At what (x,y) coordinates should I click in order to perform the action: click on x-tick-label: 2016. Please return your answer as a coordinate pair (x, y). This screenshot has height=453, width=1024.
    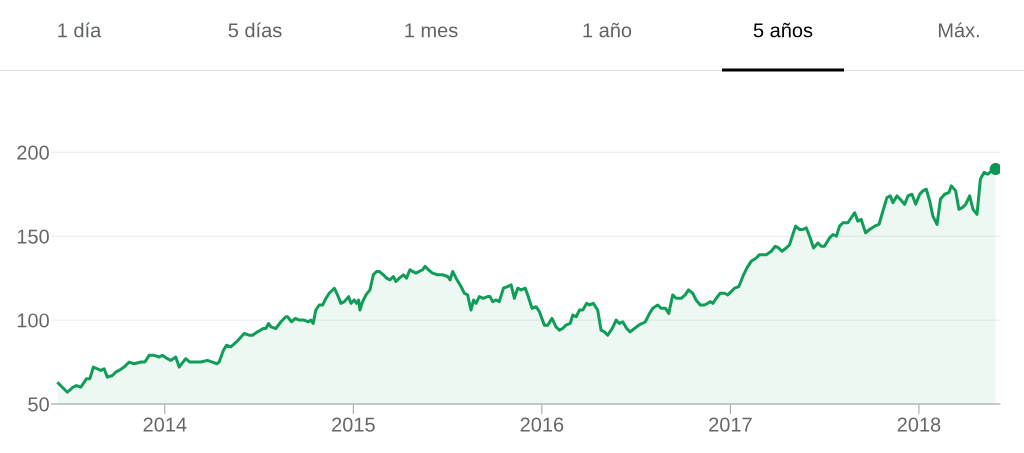
    Looking at the image, I should click on (542, 424).